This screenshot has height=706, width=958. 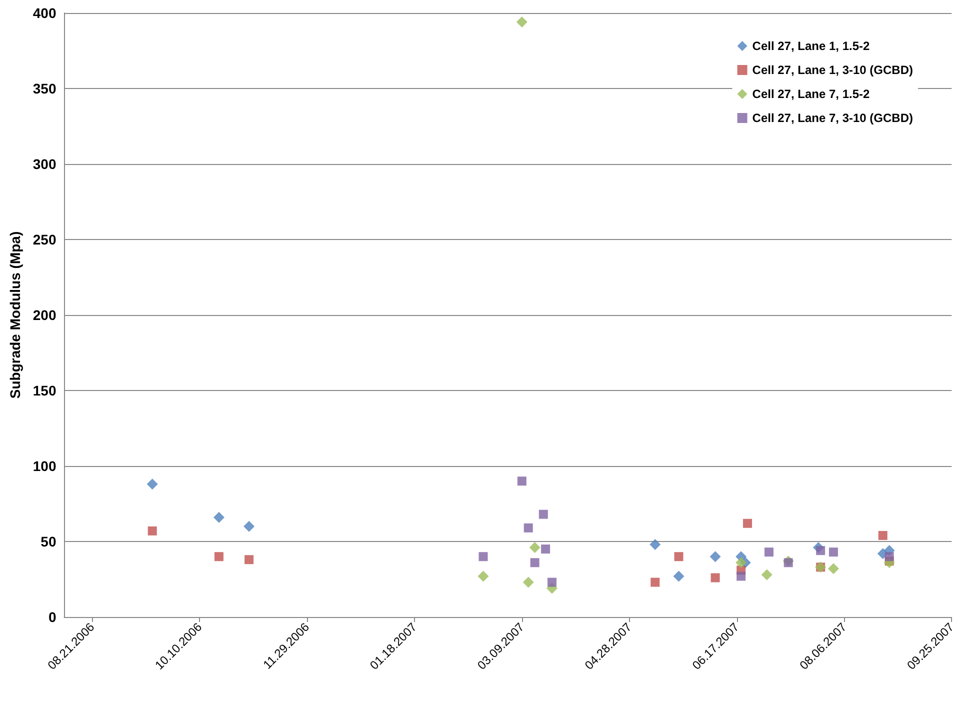 I want to click on y-tick-label: 150, so click(x=44, y=390).